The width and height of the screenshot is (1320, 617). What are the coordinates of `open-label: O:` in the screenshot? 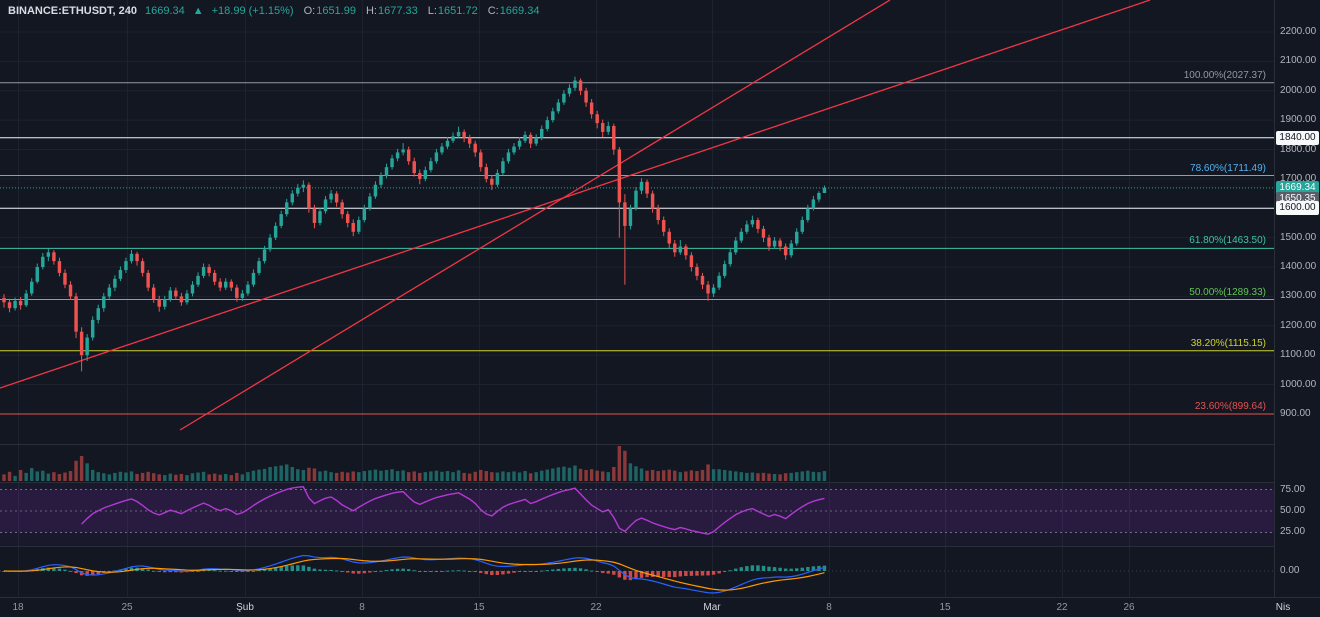 It's located at (309, 11).